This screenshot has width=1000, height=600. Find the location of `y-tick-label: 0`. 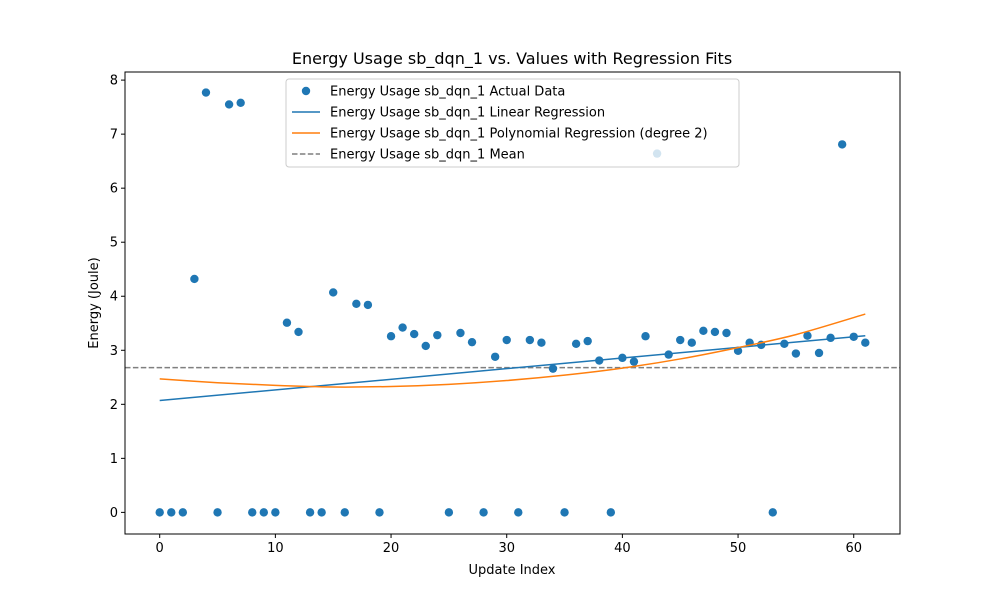

y-tick-label: 0 is located at coordinates (114, 513).